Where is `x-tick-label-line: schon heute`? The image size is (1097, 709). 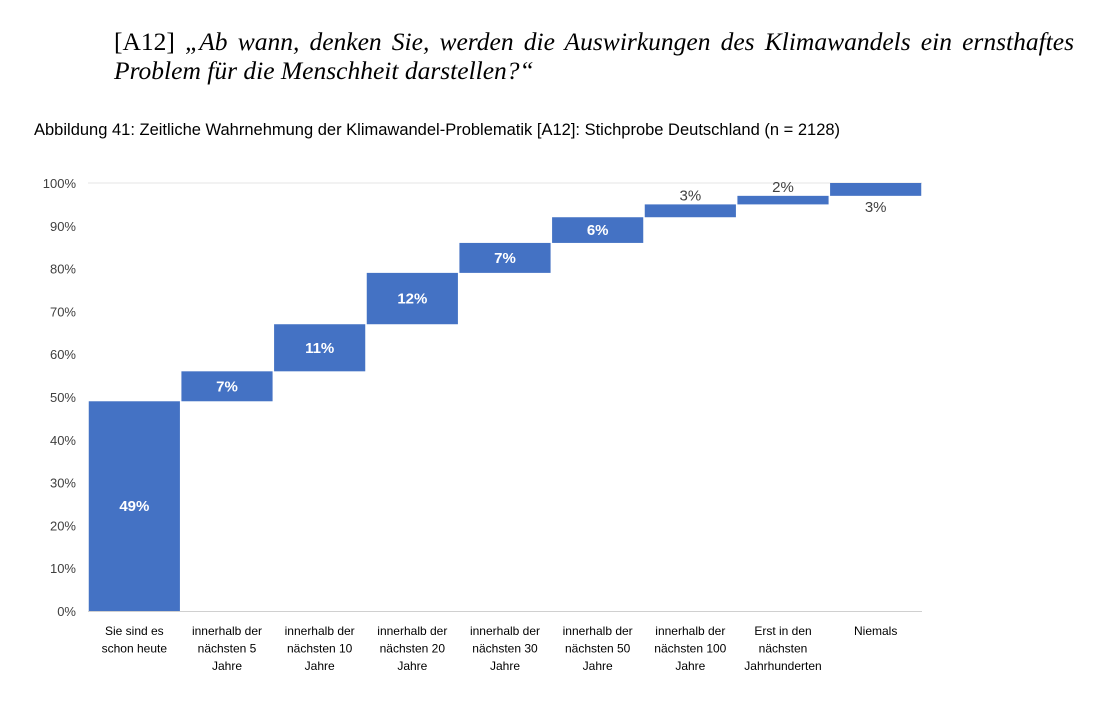 x-tick-label-line: schon heute is located at coordinates (135, 649).